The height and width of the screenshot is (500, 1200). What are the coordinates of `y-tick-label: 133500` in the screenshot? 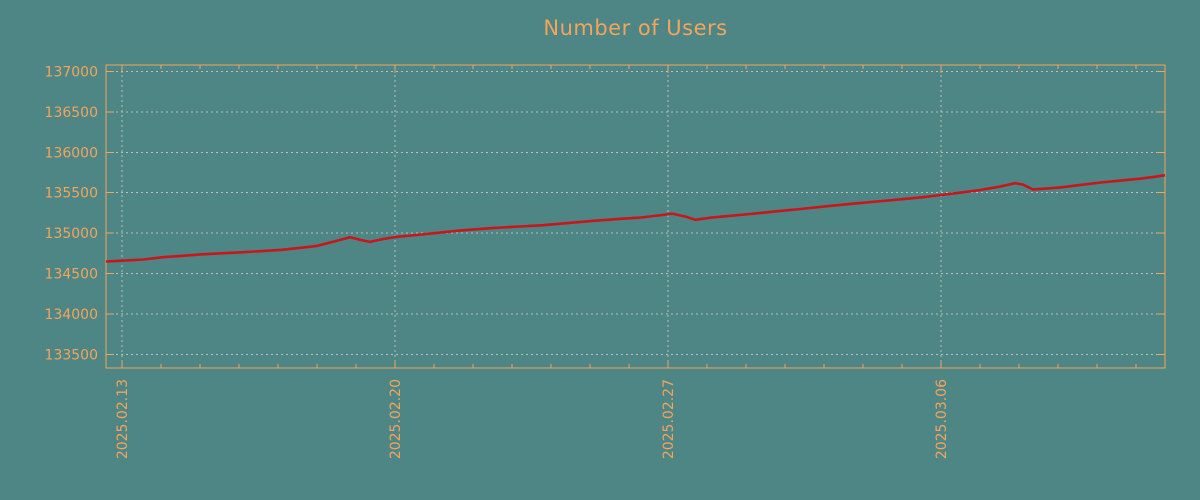 It's located at (71, 355).